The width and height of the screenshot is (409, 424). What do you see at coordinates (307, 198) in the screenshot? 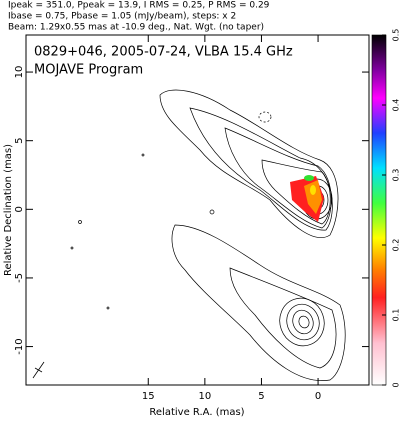
I see `polarization` at bounding box center [307, 198].